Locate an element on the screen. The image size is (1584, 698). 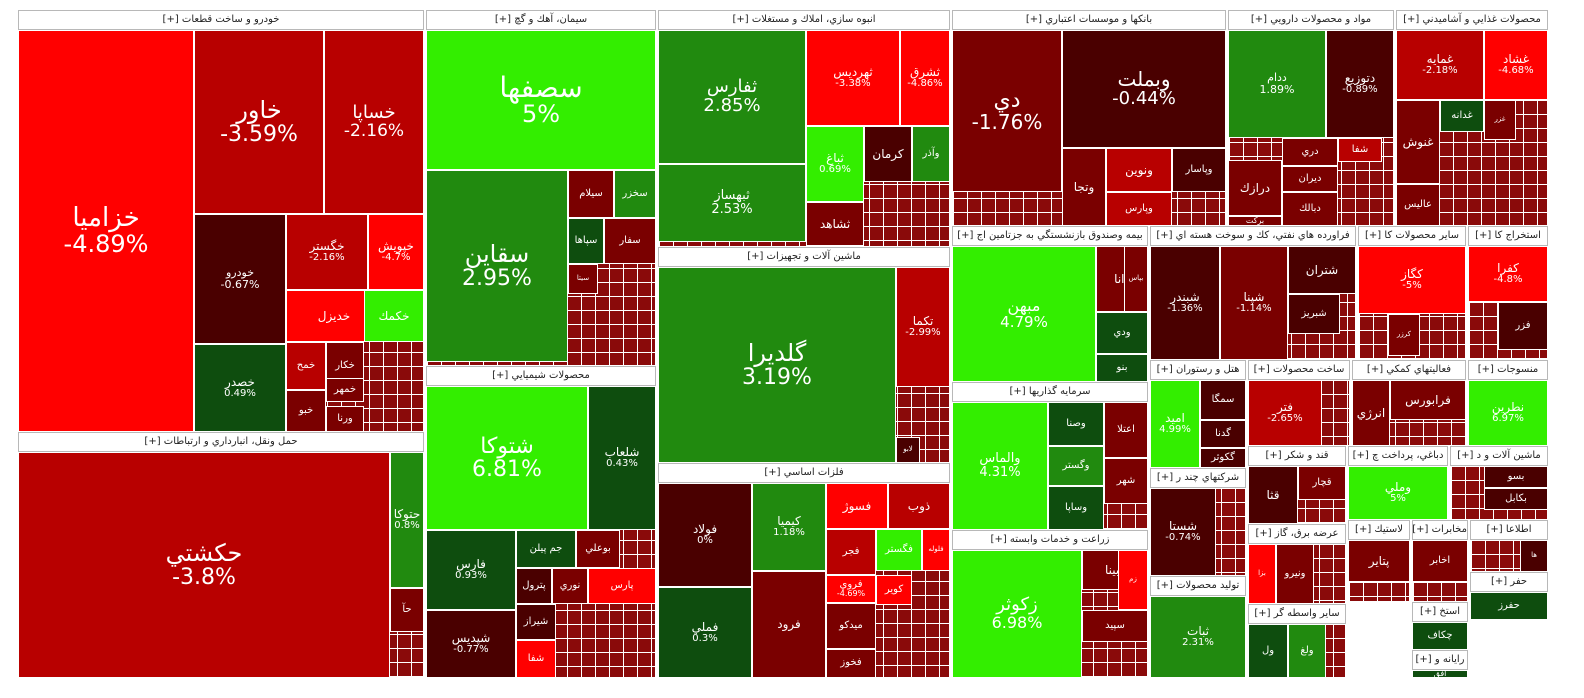
tile-6-7: فلوله is located at coordinates (936, 550).